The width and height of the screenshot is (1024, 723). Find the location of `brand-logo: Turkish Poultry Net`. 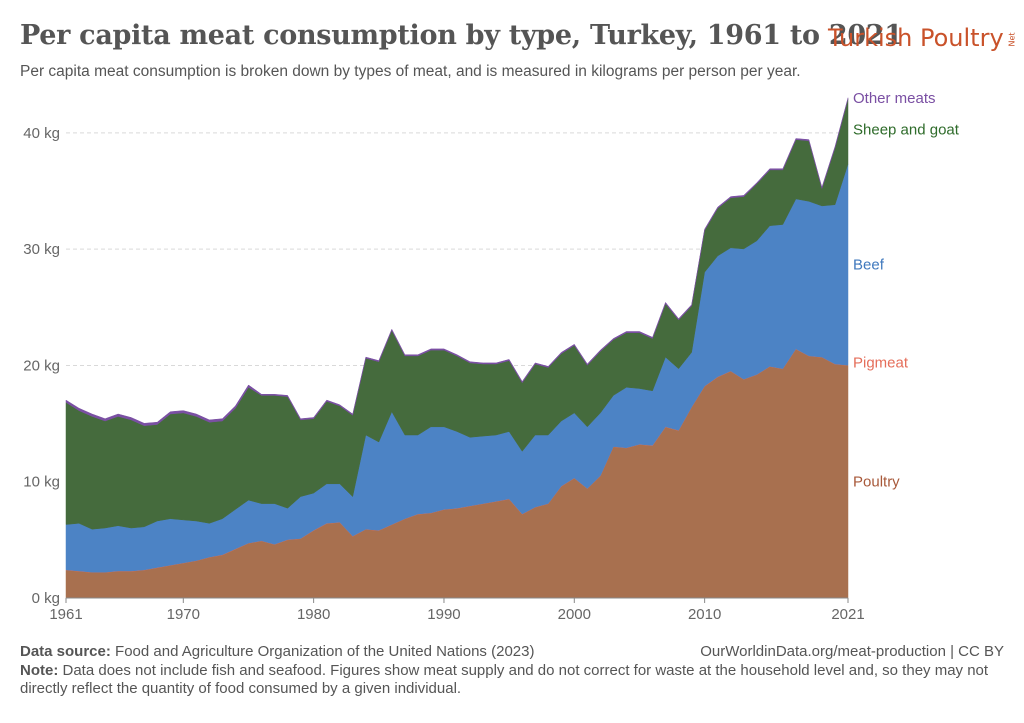

brand-logo: Turkish Poultry Net is located at coordinates (923, 38).